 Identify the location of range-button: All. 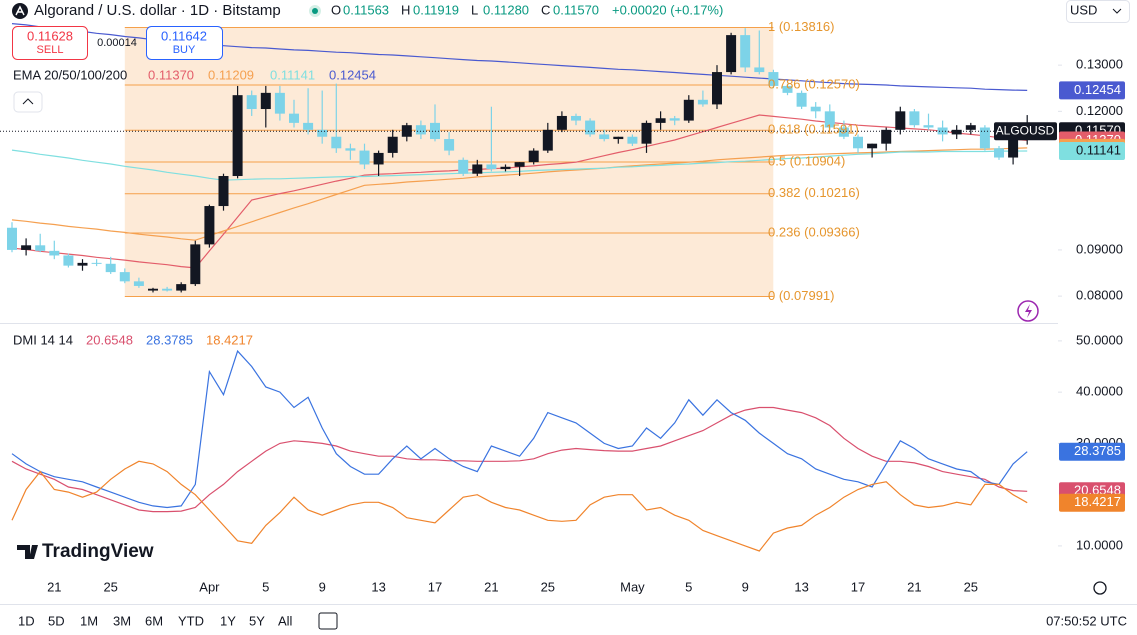
(285, 620).